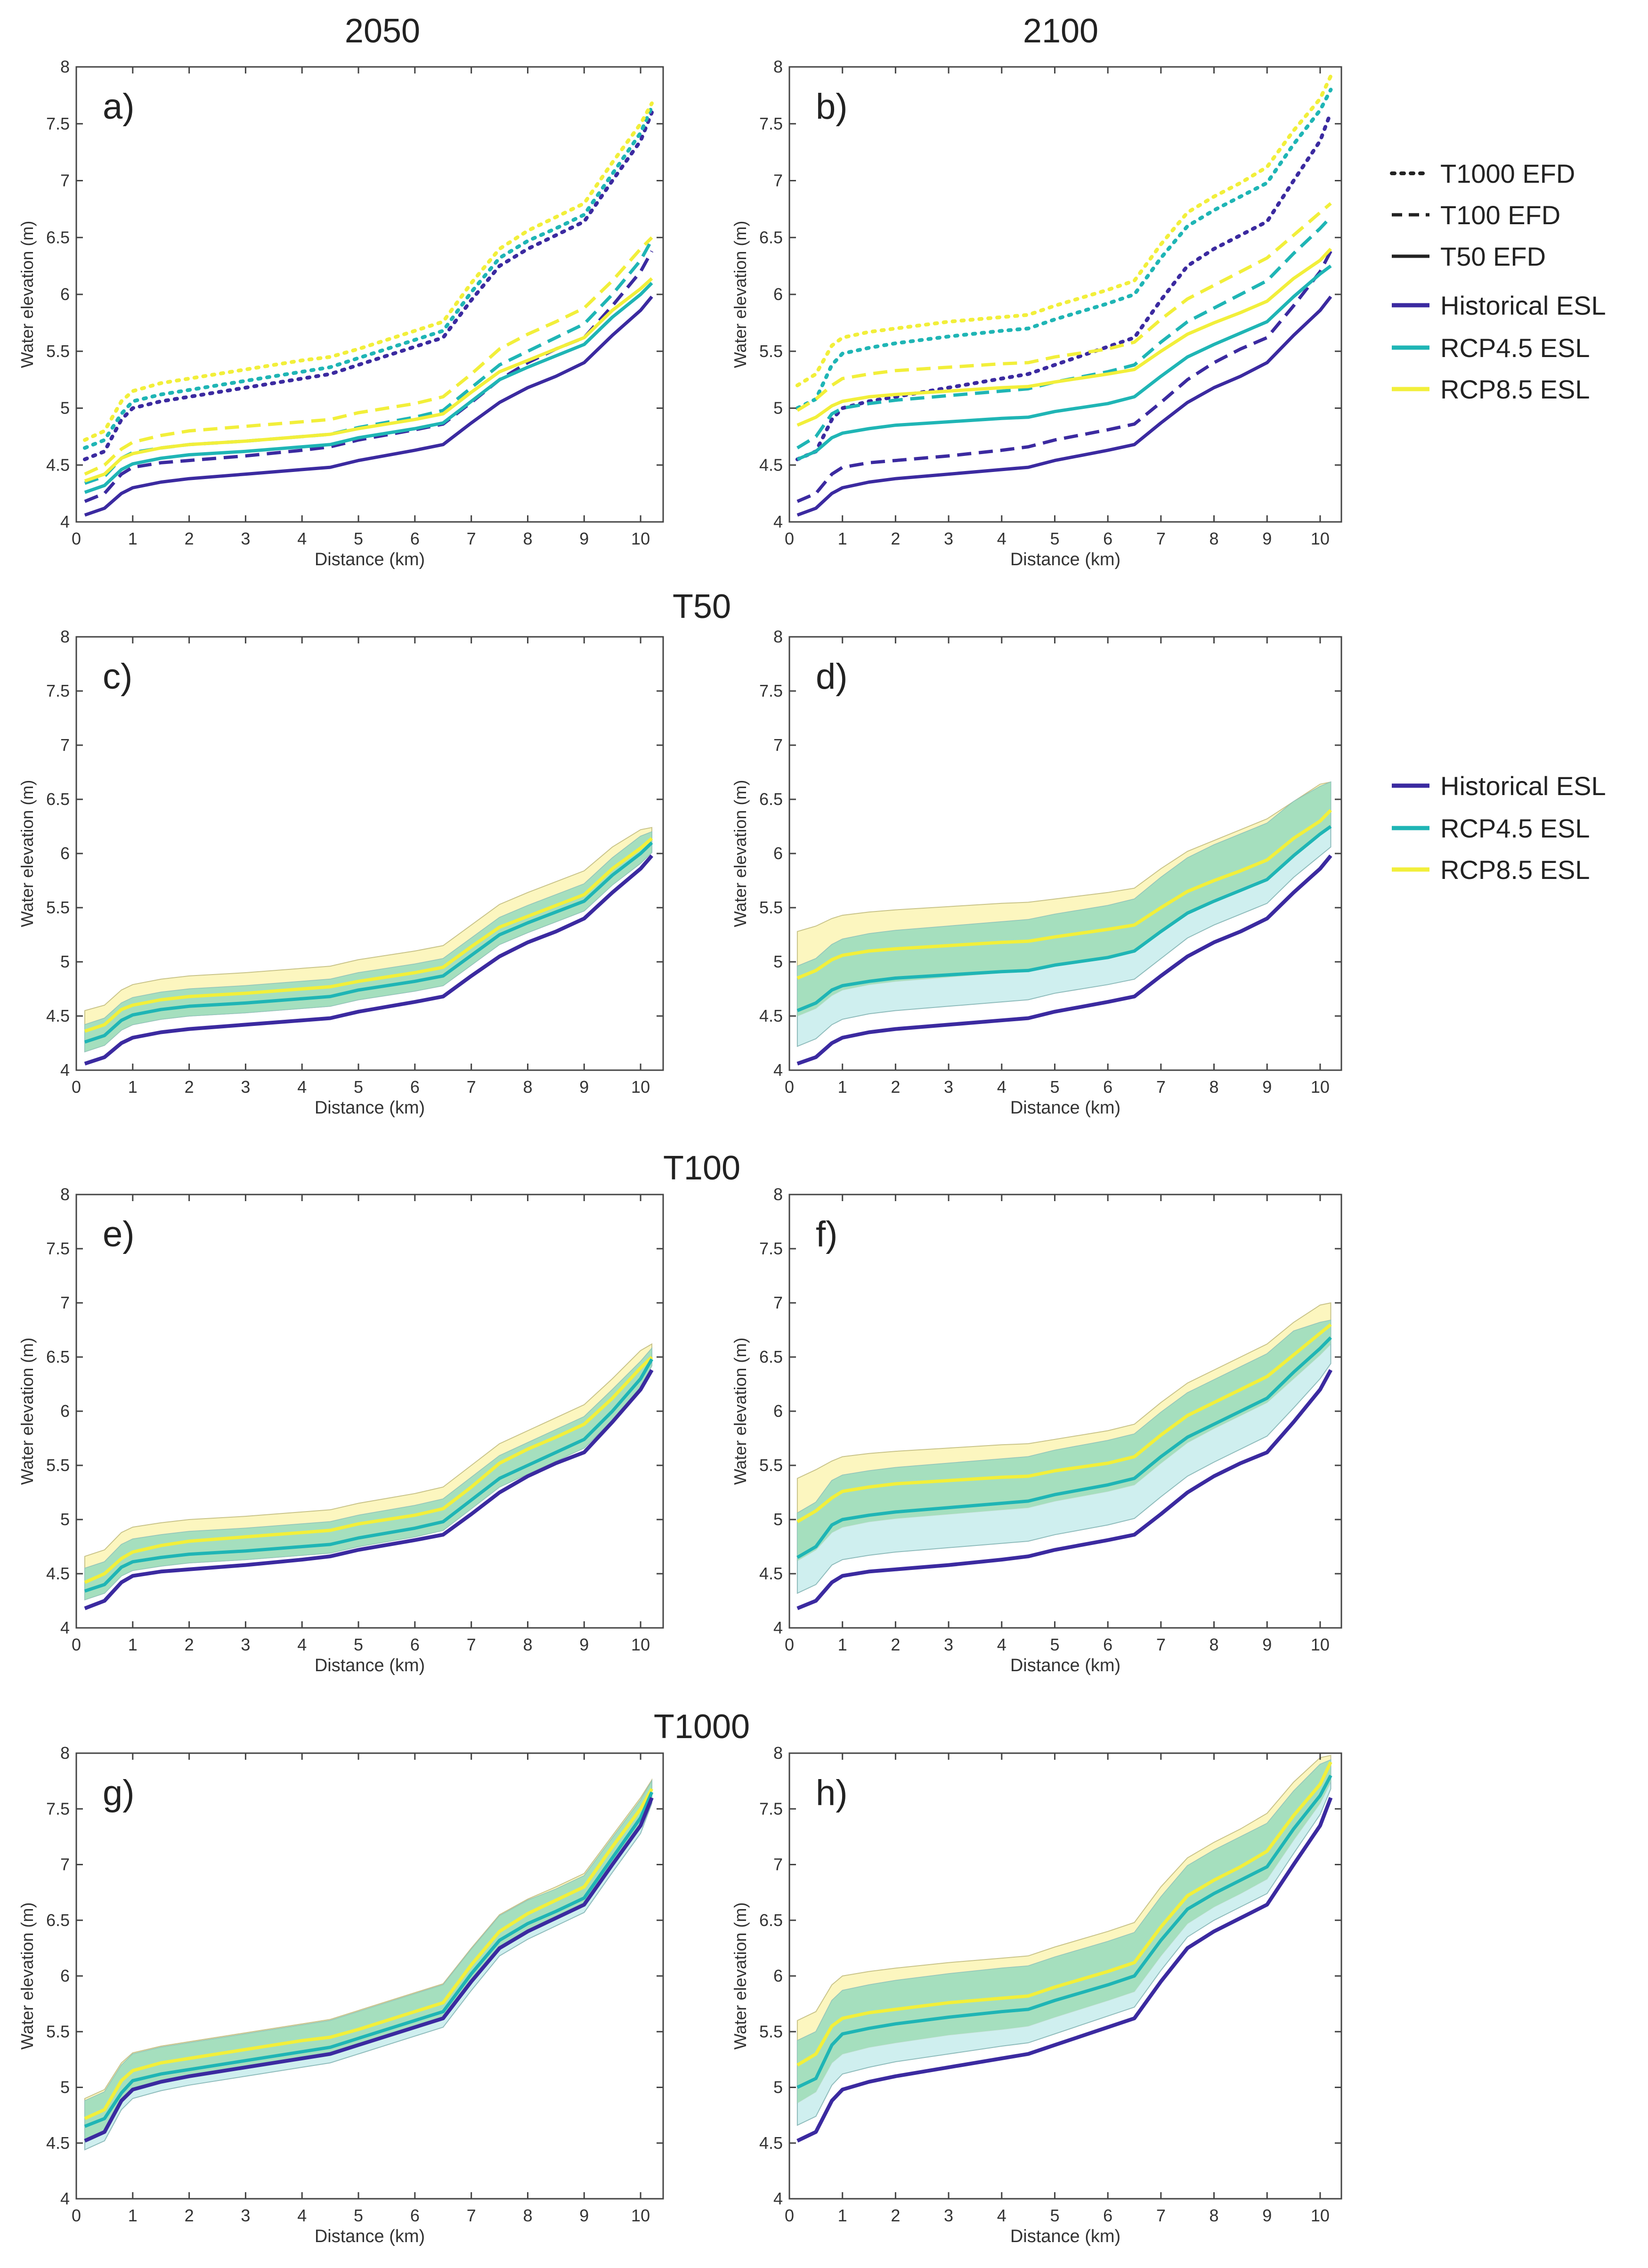 The width and height of the screenshot is (1648, 2268). I want to click on legend-label-t1000: T1000 EFD, so click(1507, 173).